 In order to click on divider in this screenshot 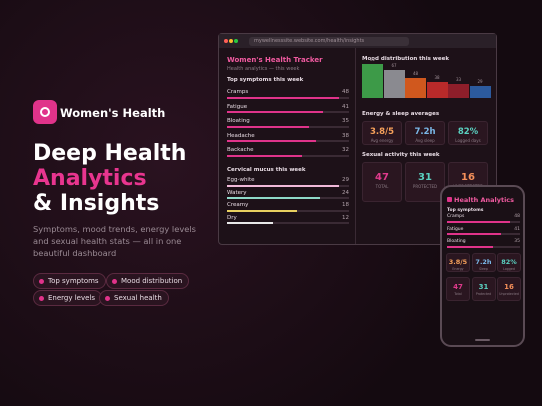, I will do `click(355, 146)`.